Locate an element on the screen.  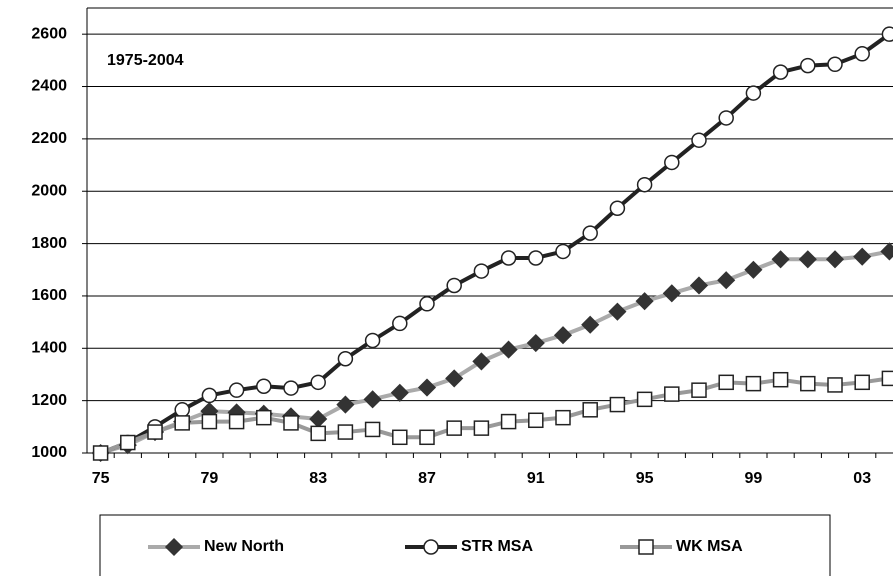
y-tick-label: 1400 is located at coordinates (49, 348).